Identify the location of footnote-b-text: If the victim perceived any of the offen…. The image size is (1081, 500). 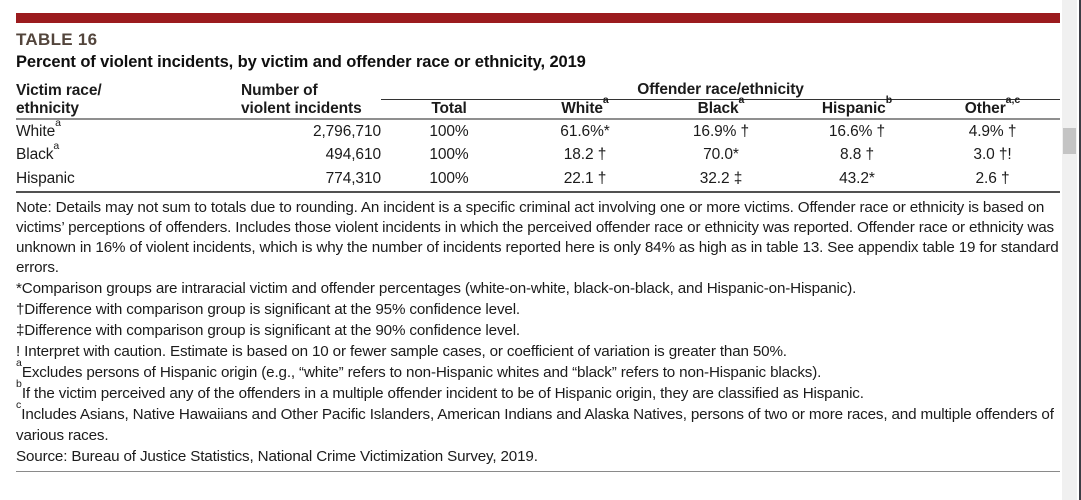
(442, 393).